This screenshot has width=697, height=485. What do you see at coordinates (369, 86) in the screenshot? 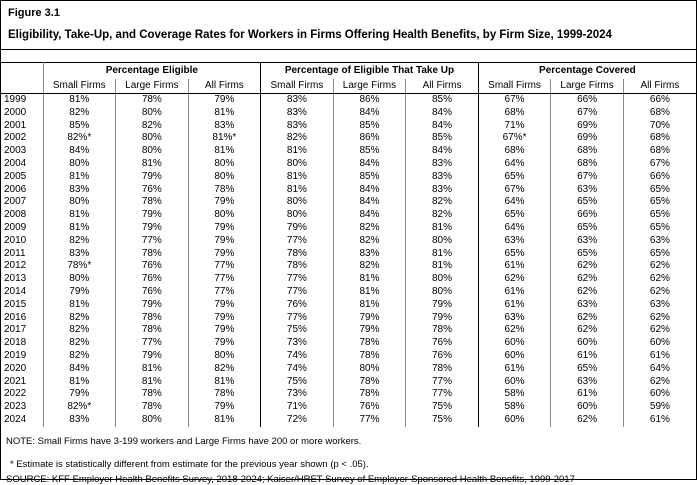
I see `subheader-takeup-large: Large Firms` at bounding box center [369, 86].